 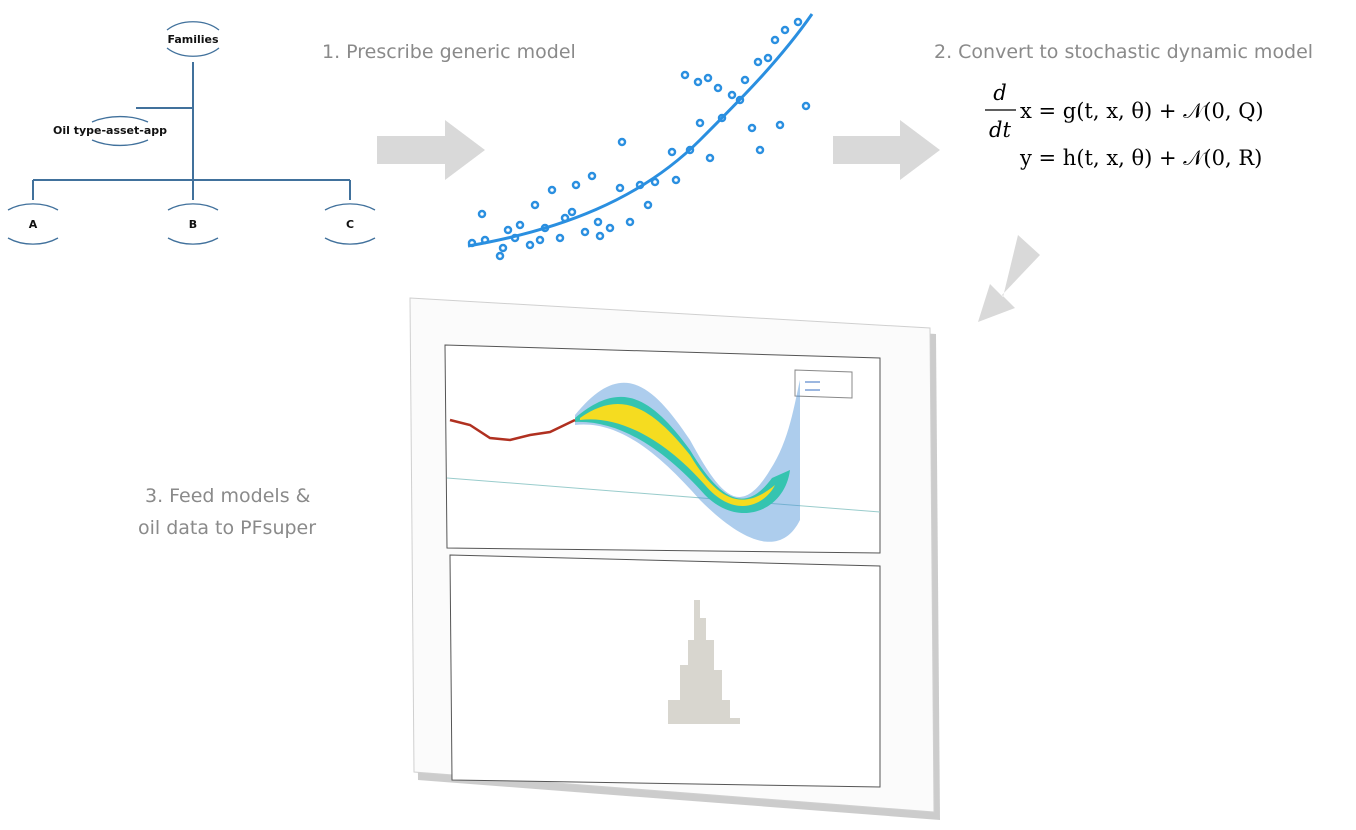 I want to click on tree-leaf: C, so click(x=350, y=224).